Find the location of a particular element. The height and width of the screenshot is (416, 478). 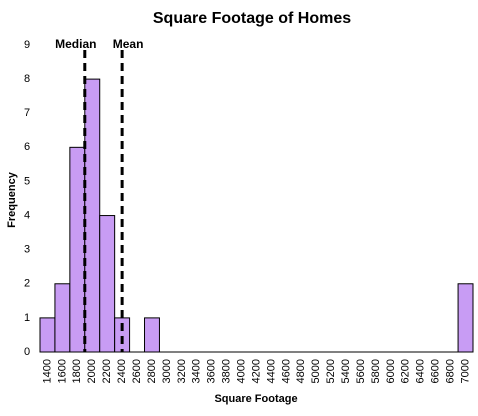

chart-title: Square Footage of Homes is located at coordinates (252, 18).